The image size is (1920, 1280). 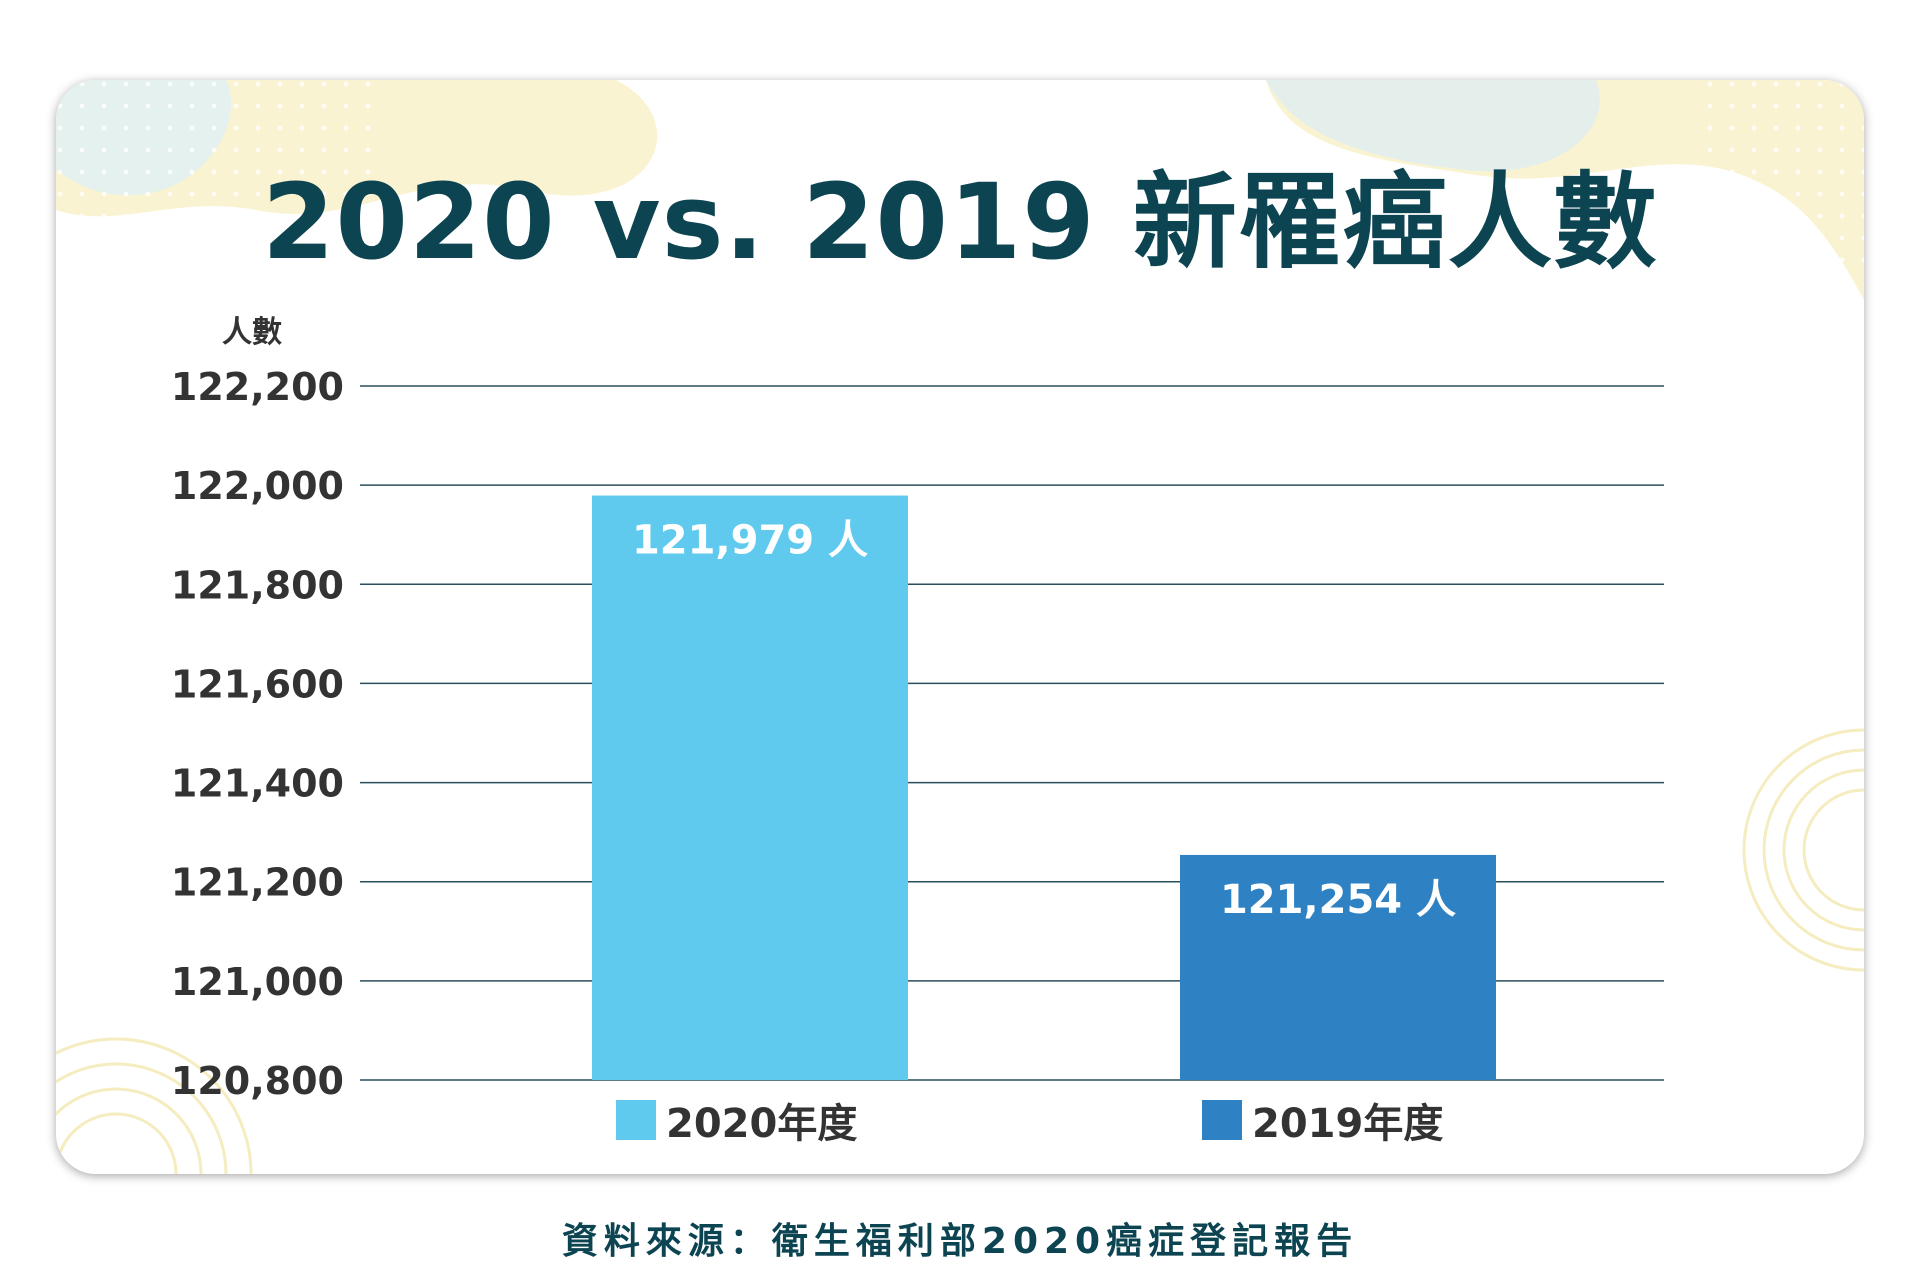 What do you see at coordinates (257, 486) in the screenshot?
I see `y-tick-label: 122,000` at bounding box center [257, 486].